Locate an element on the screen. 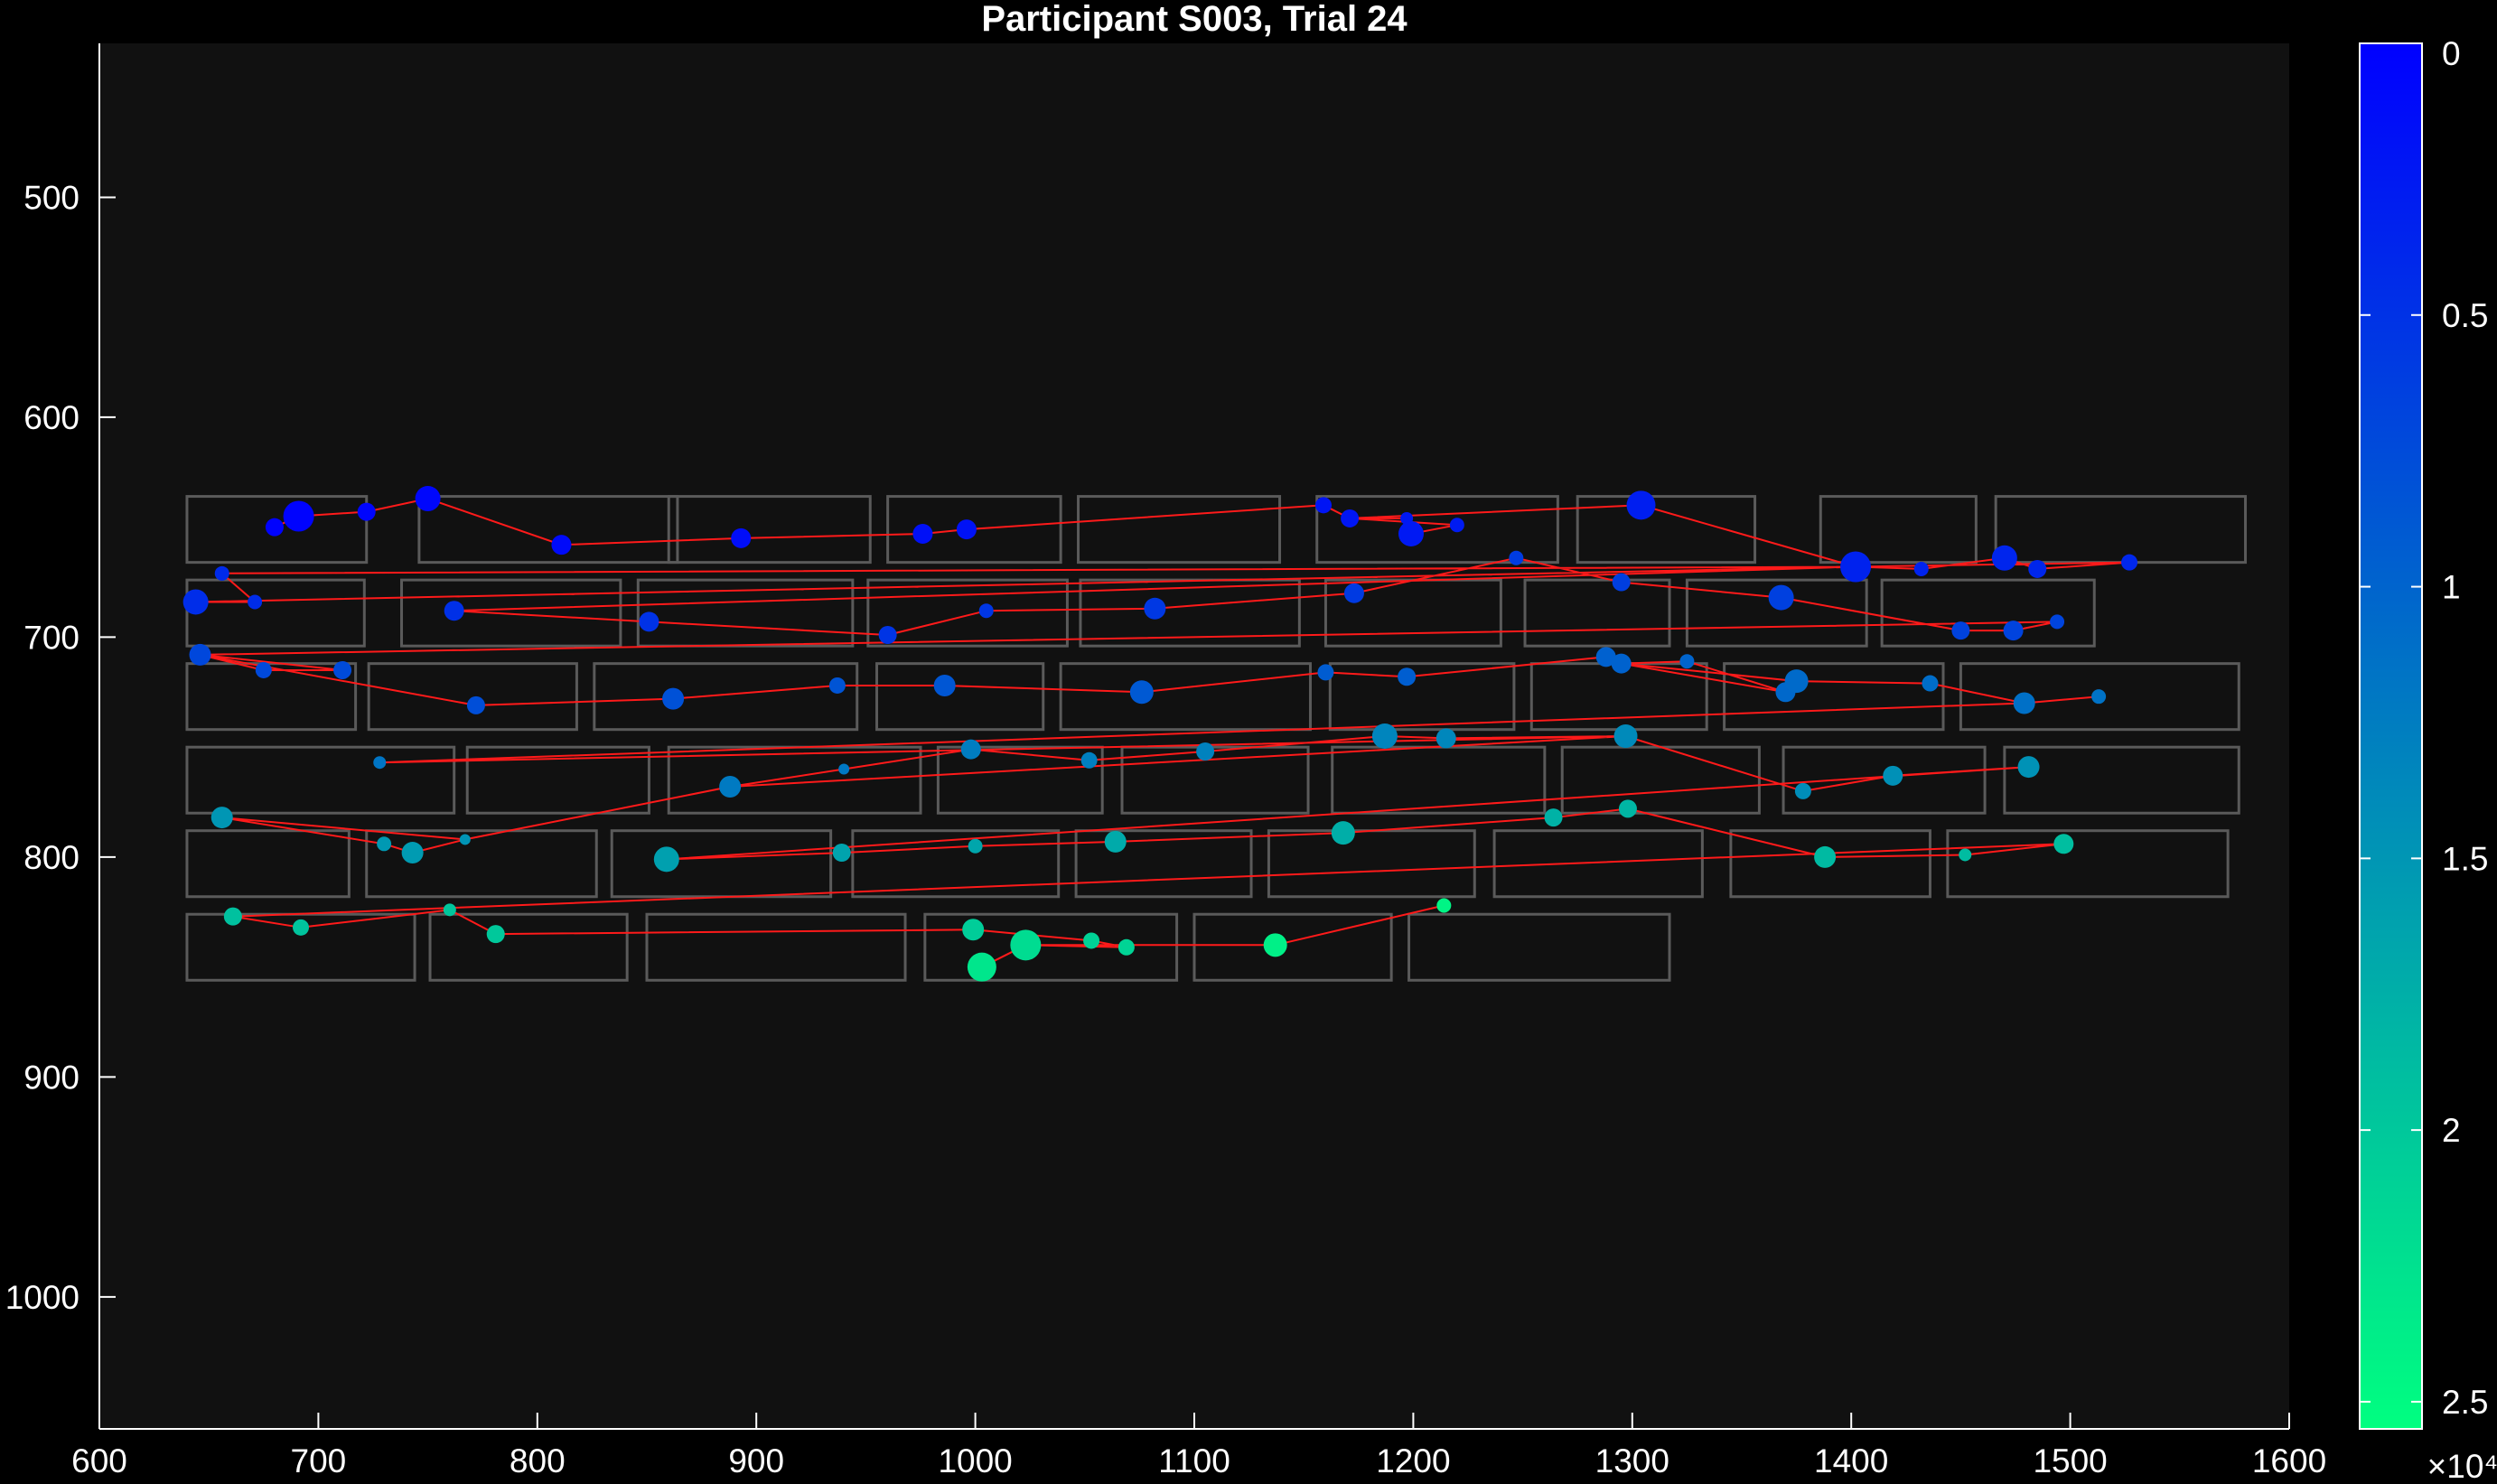 This screenshot has width=2497, height=1484. y-tick-label: 600 is located at coordinates (51, 417).